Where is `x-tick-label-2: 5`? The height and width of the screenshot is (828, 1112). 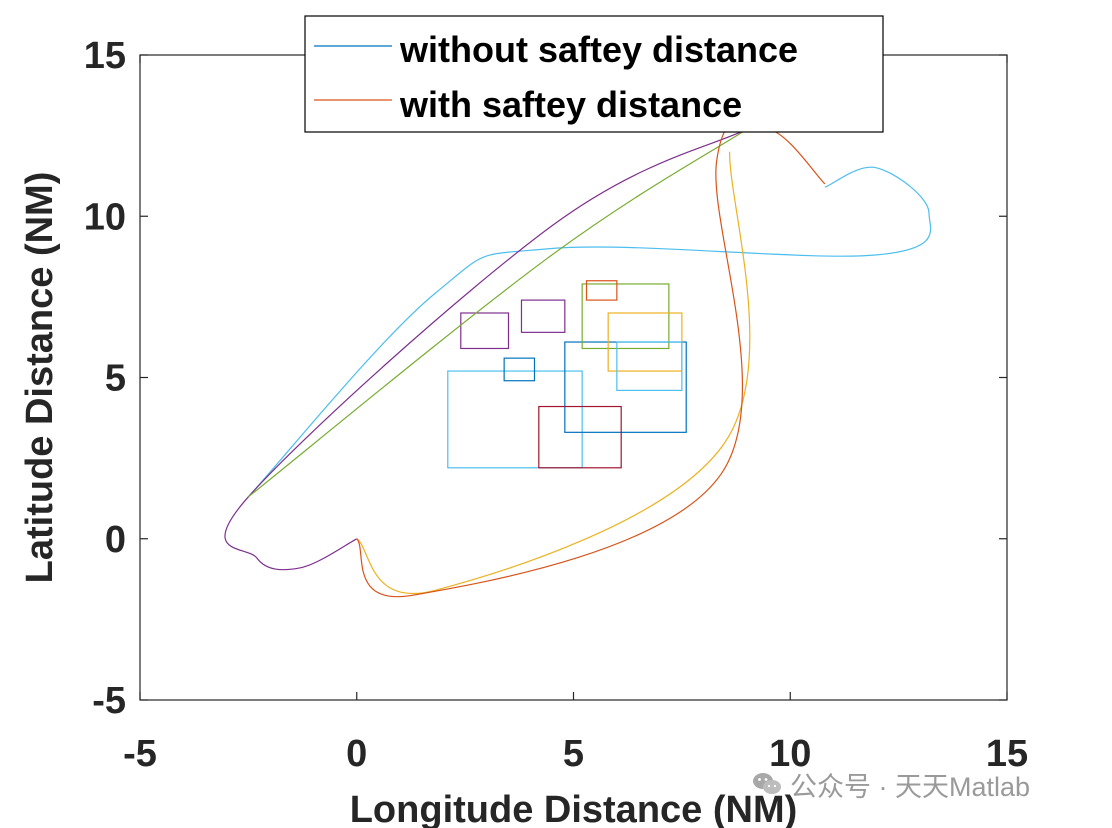 x-tick-label-2: 5 is located at coordinates (573, 754).